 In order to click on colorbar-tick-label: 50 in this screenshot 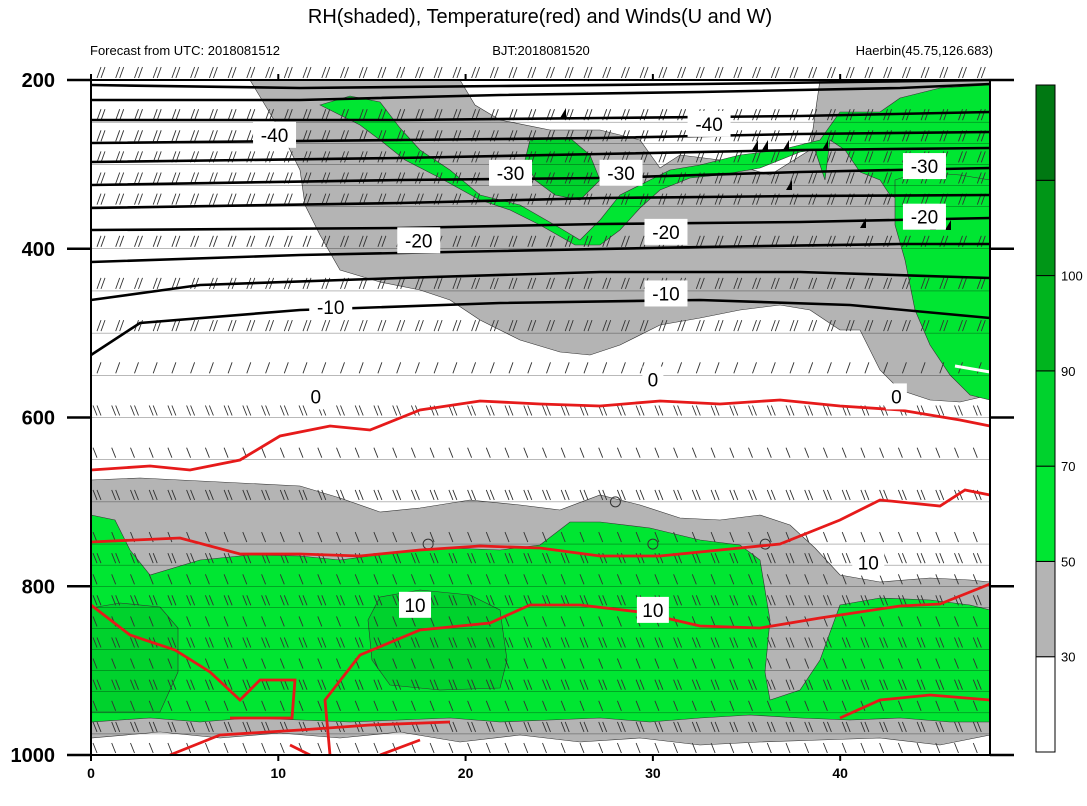, I will do `click(1068, 561)`.